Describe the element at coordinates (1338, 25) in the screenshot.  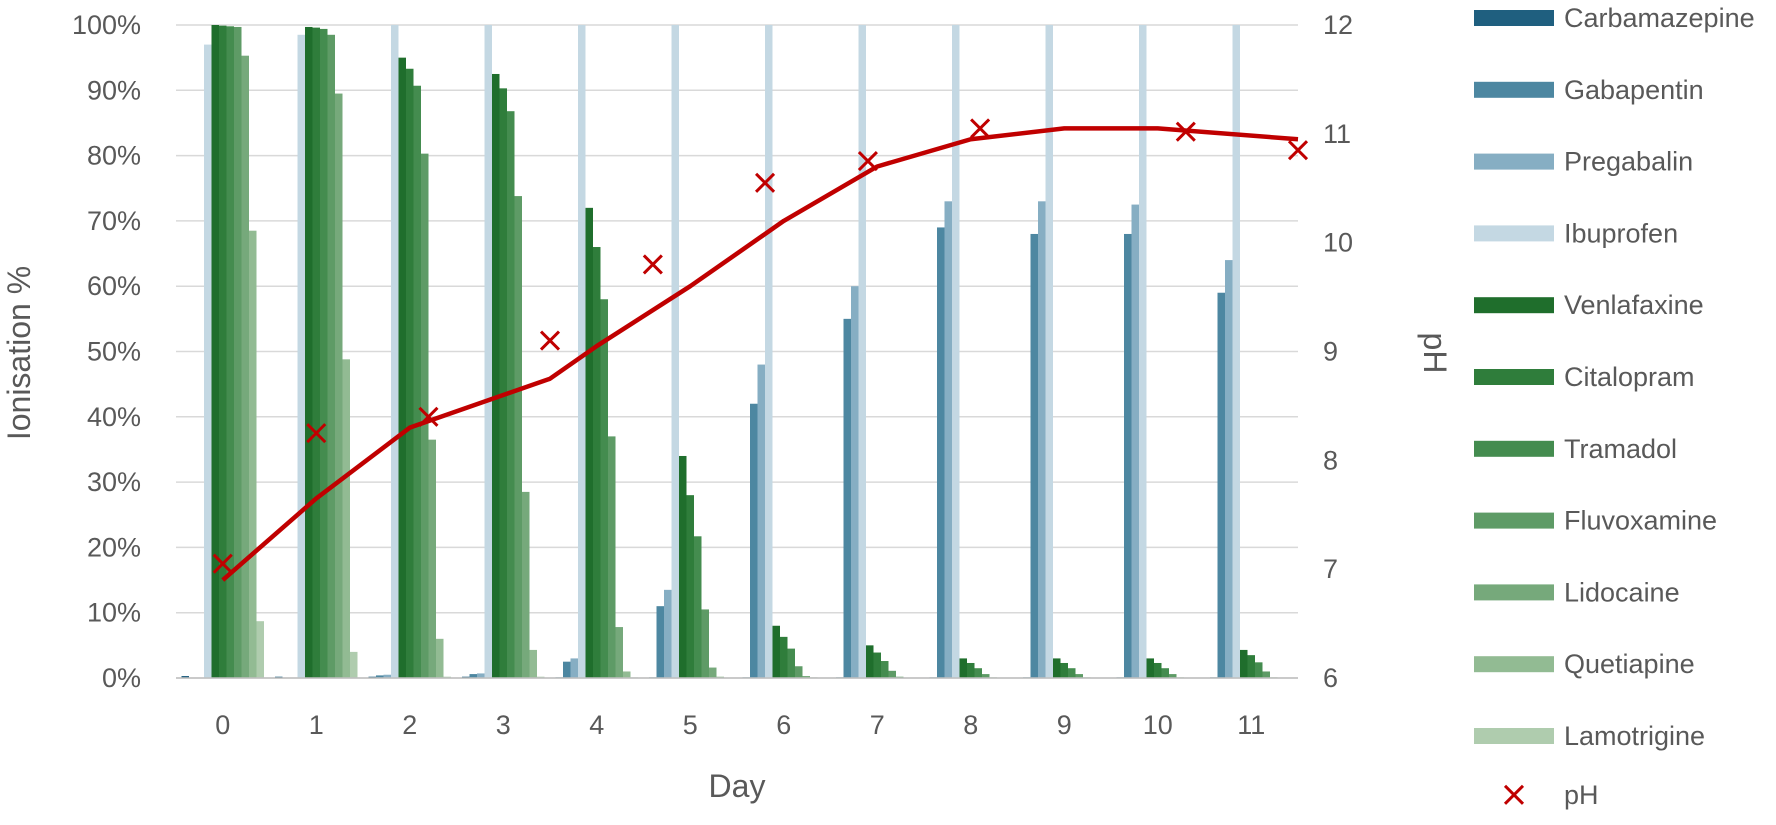
I see `y2-tick-label: 12` at that location.